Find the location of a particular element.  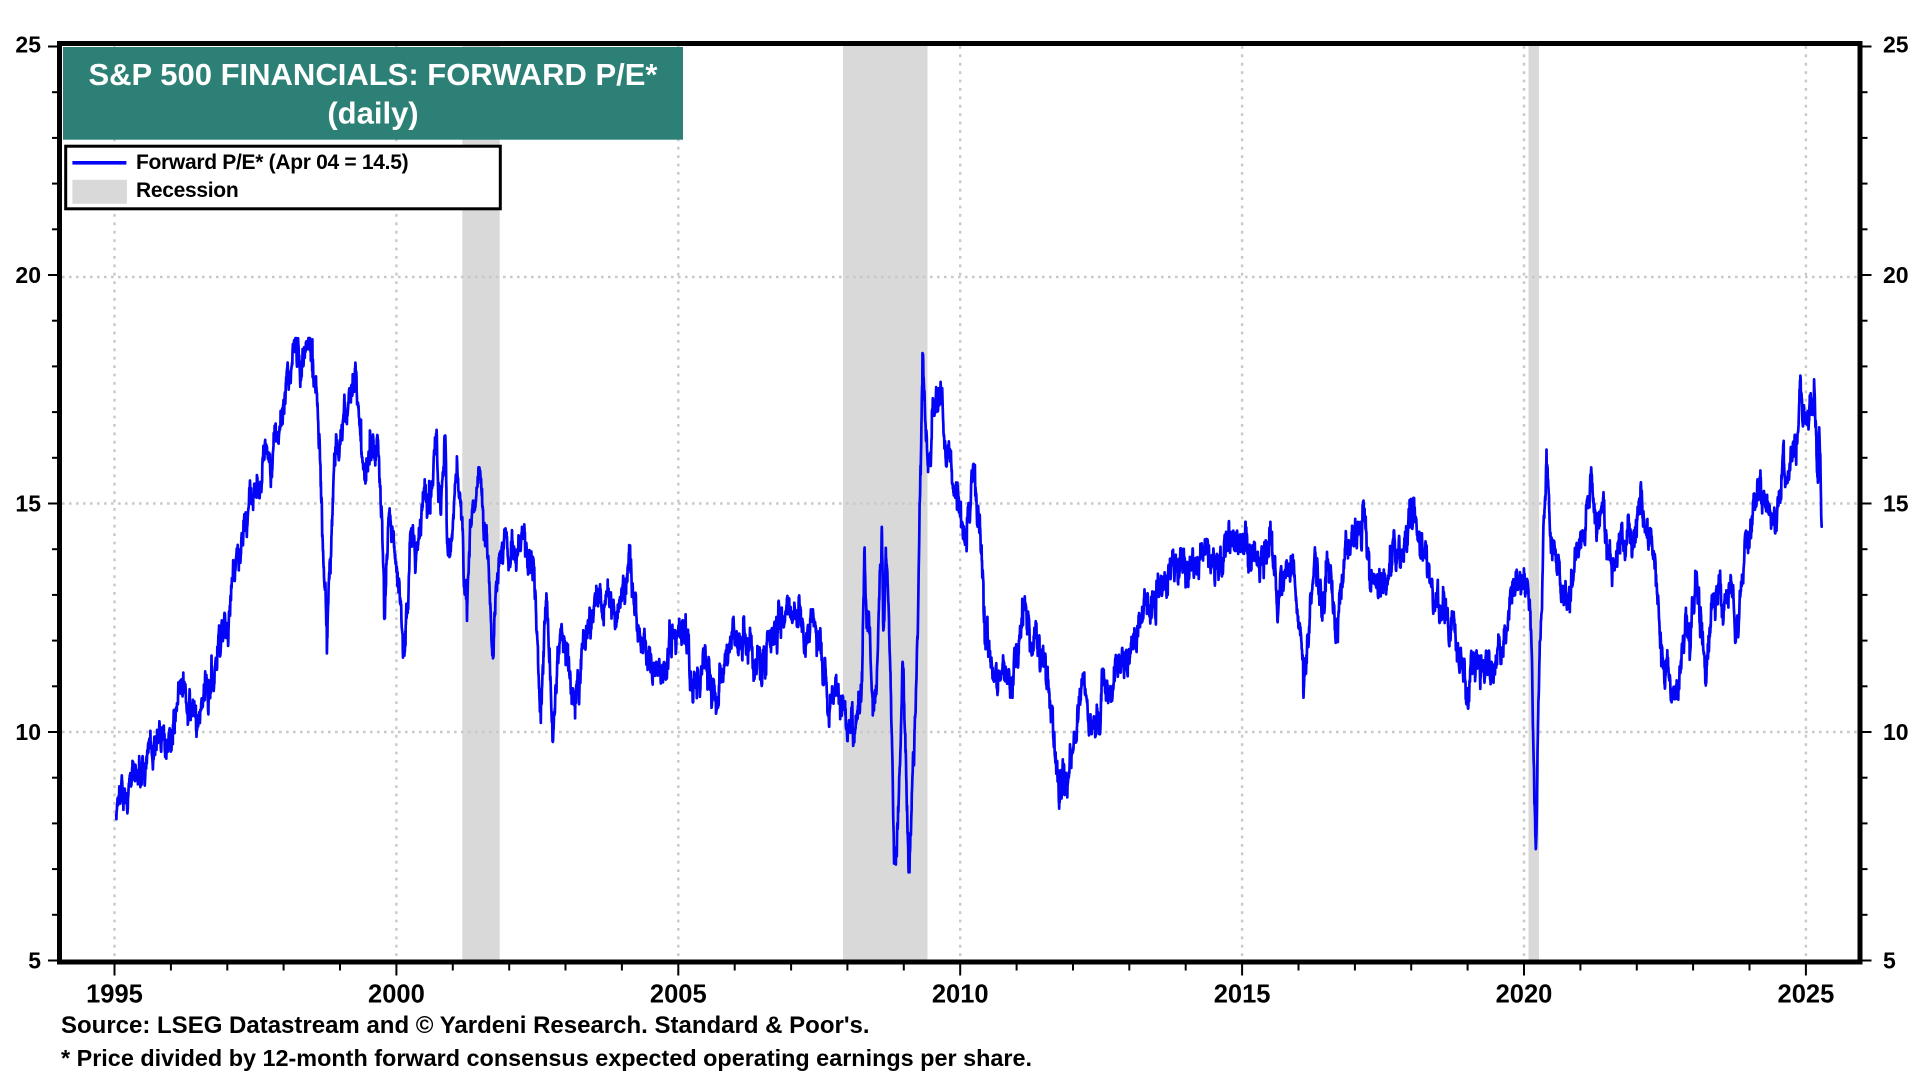

svg-text: 2010 is located at coordinates (960, 995).